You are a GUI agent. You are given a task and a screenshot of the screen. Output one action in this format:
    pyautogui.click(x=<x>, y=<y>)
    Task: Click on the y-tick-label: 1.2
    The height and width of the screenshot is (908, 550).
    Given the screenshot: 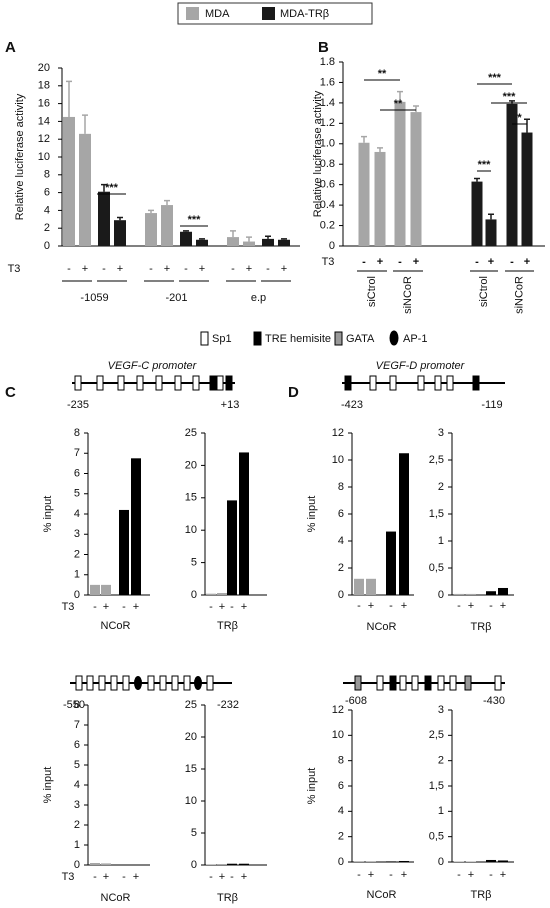 What is the action you would take?
    pyautogui.click(x=327, y=123)
    